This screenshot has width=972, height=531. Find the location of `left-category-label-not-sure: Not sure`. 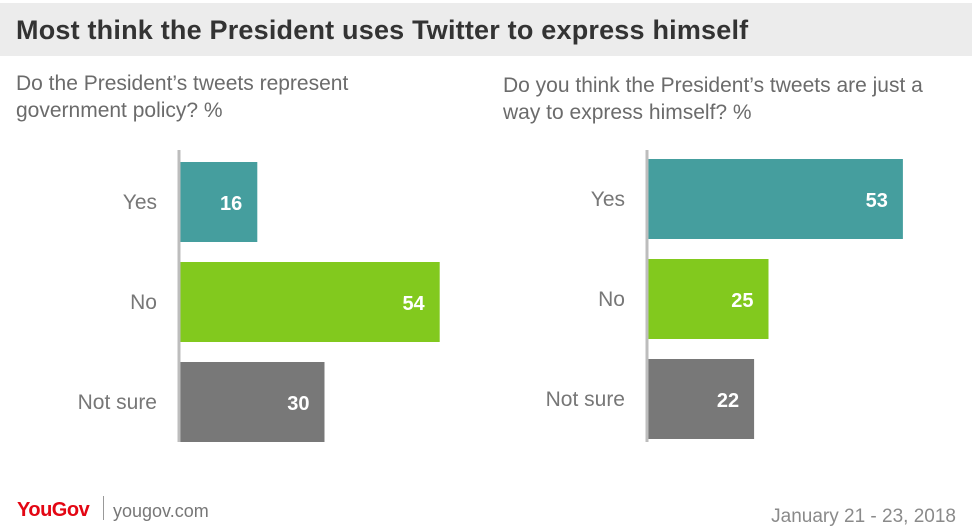

left-category-label-not-sure: Not sure is located at coordinates (117, 402).